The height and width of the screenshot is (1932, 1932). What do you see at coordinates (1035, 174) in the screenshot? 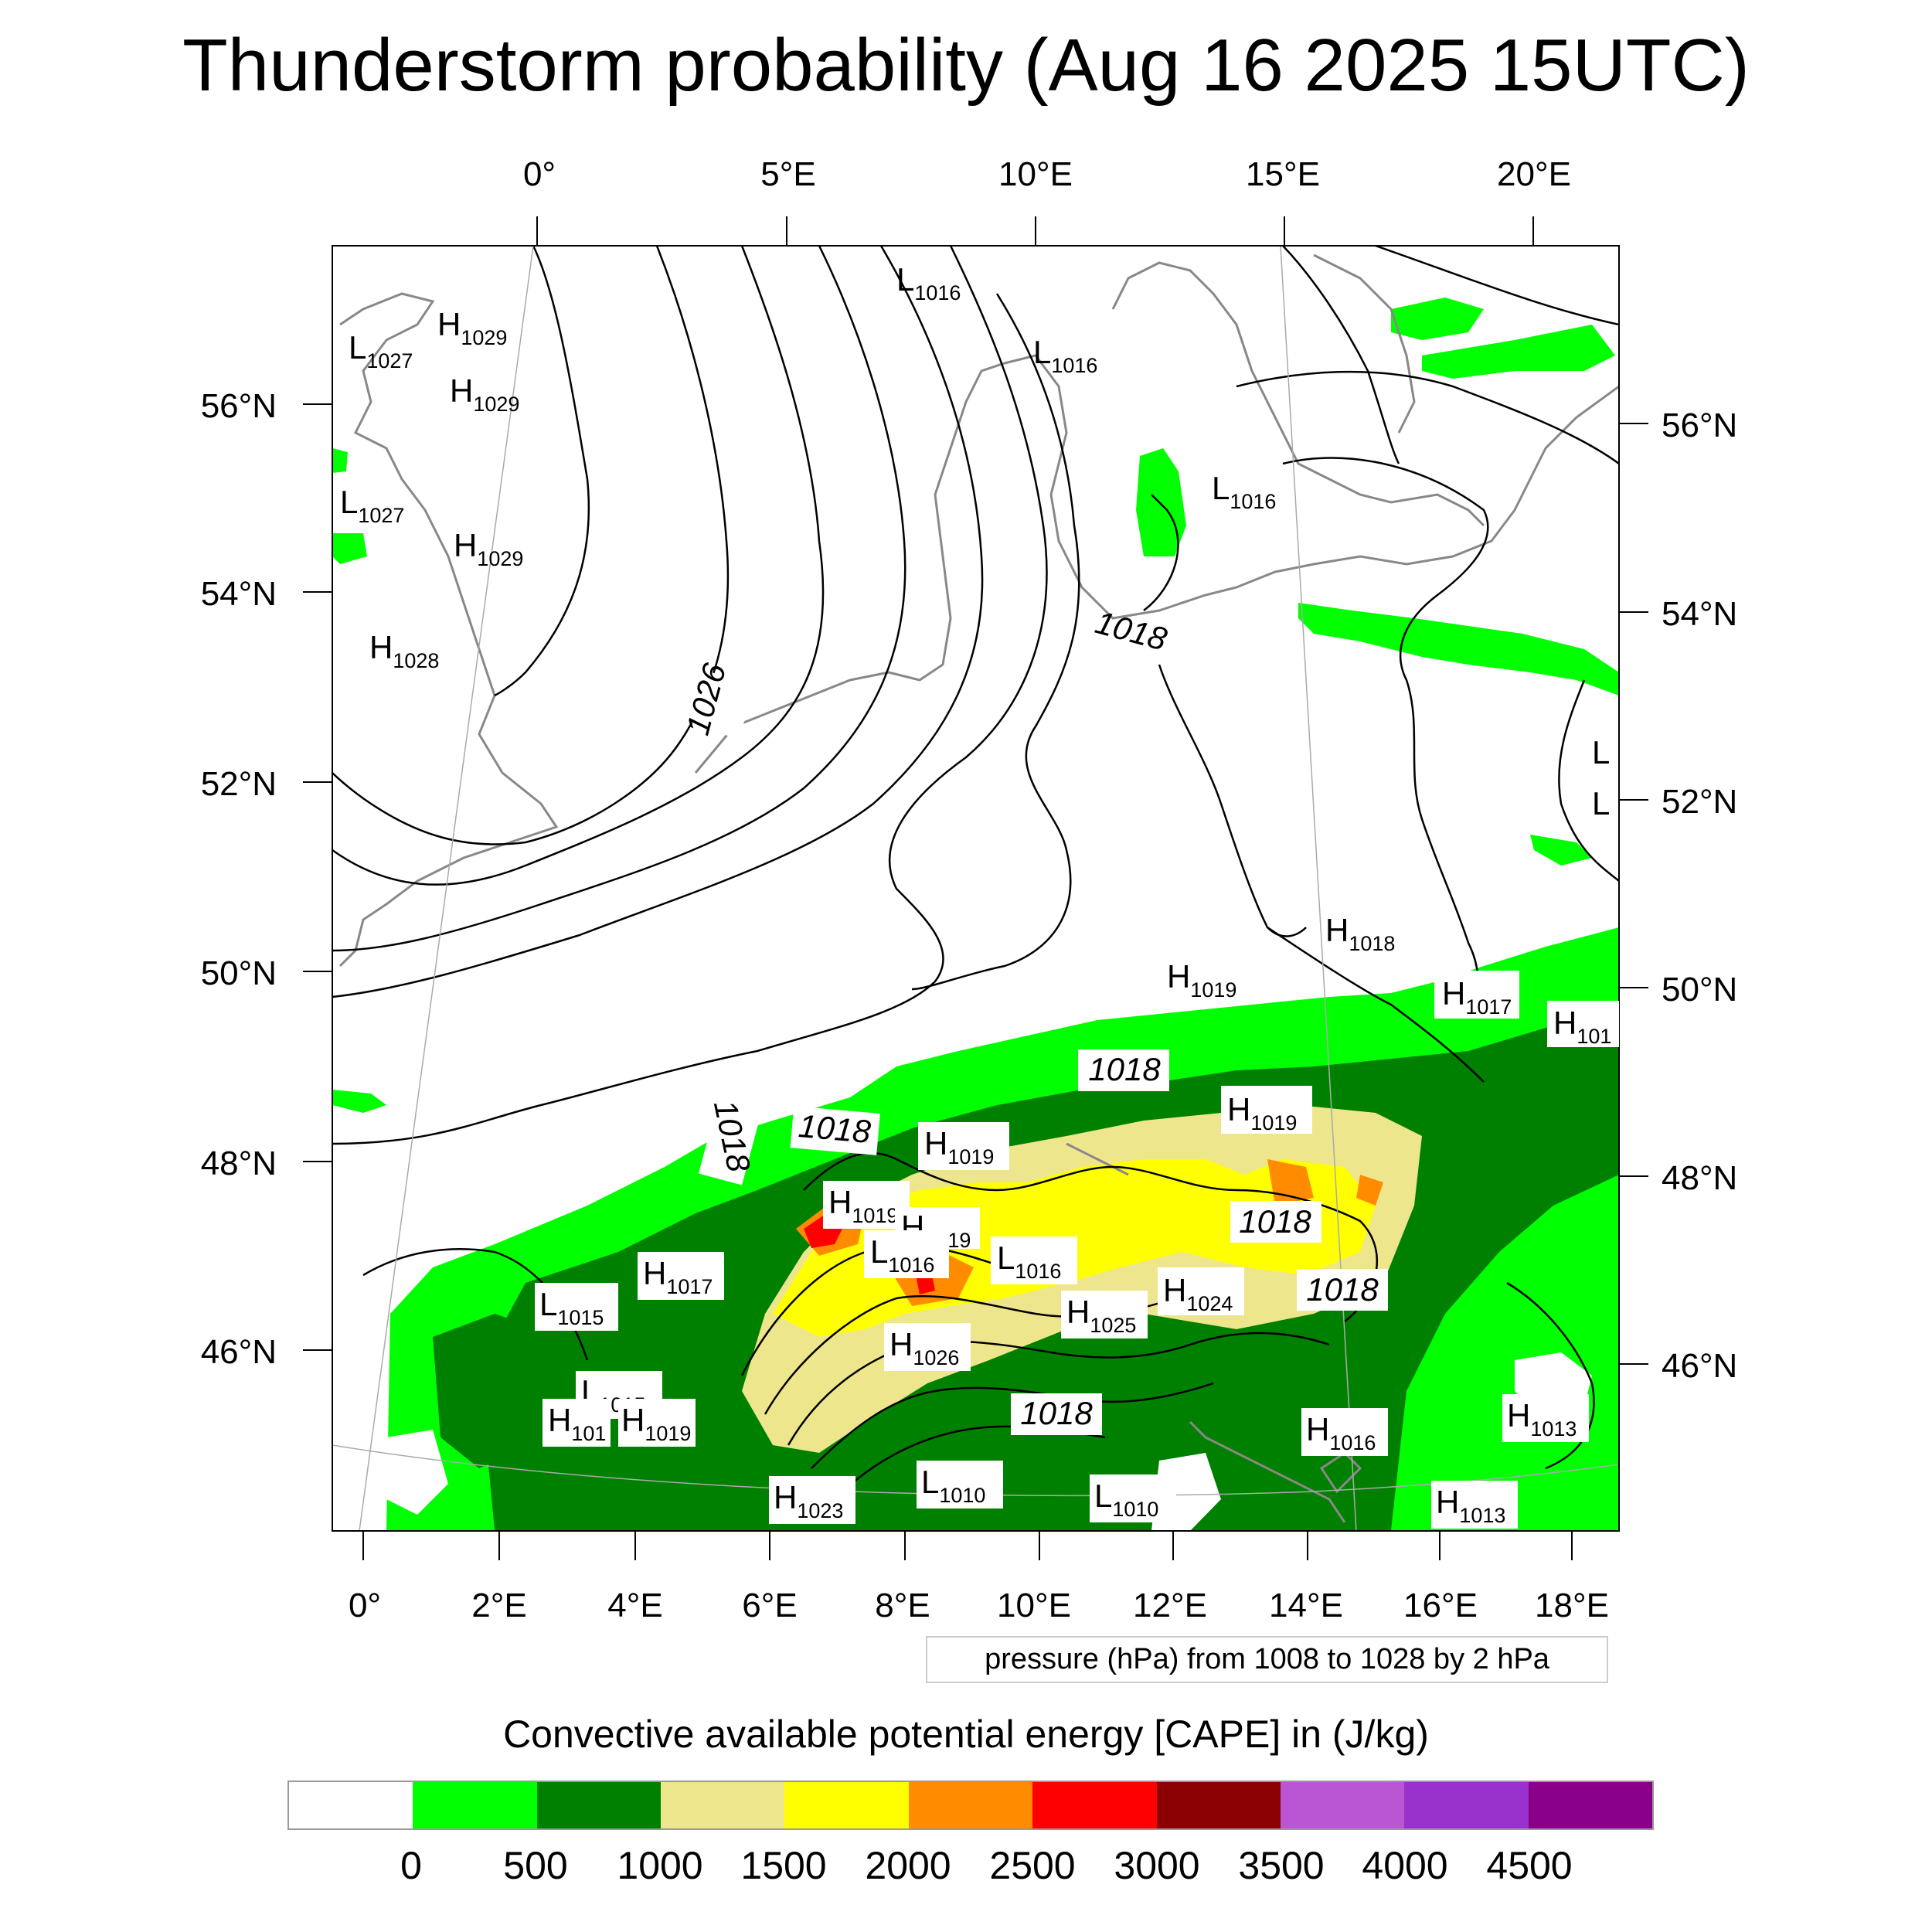
I see `top-lon-label: 10°E` at bounding box center [1035, 174].